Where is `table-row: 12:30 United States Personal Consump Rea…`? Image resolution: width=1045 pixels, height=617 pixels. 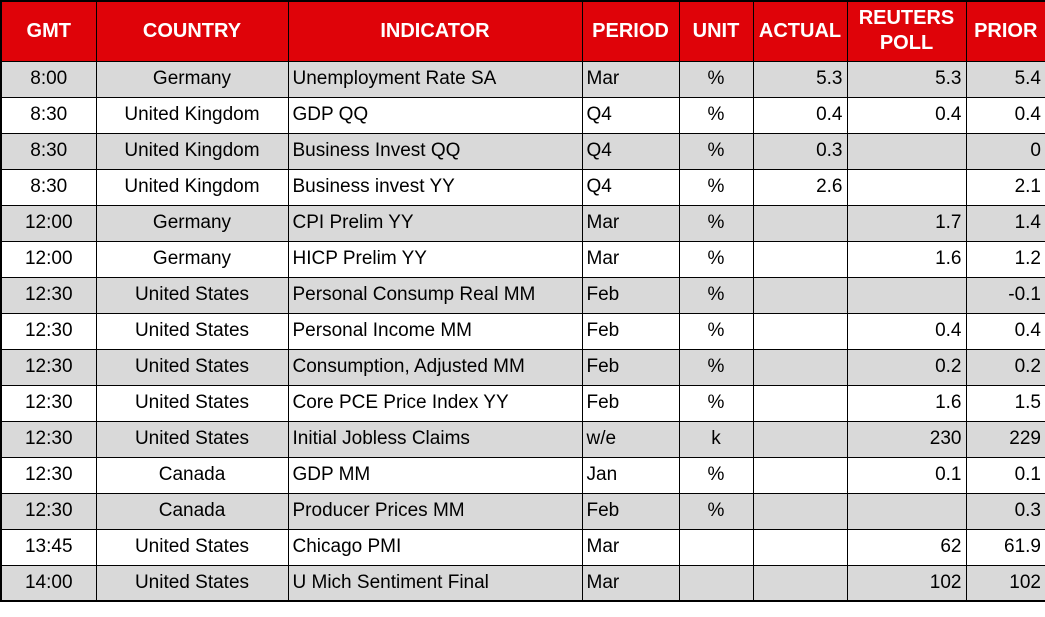
table-row: 12:30 United States Personal Consump Rea… is located at coordinates (522, 295).